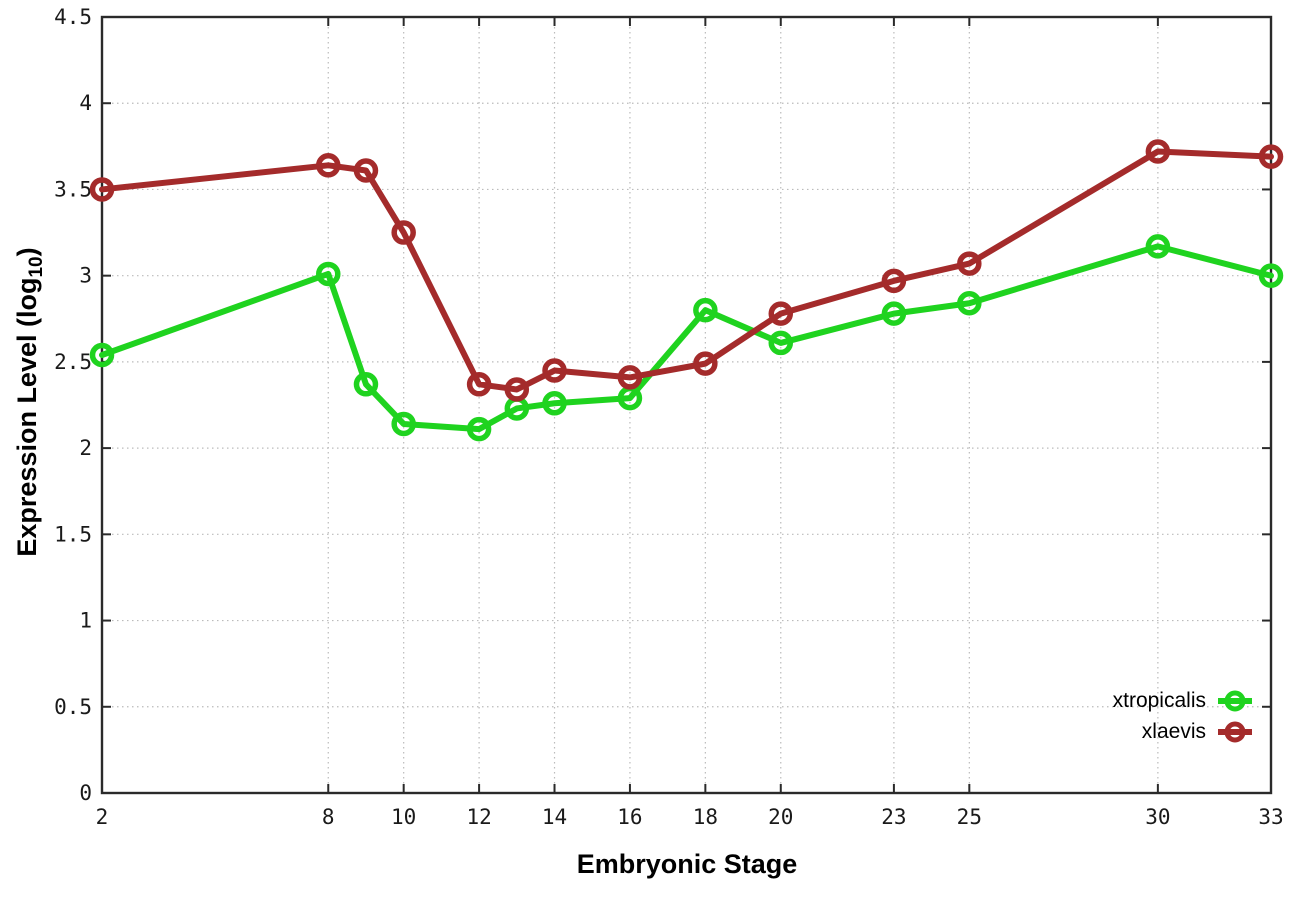  Describe the element at coordinates (554, 817) in the screenshot. I see `x-tick-label: 14` at that location.